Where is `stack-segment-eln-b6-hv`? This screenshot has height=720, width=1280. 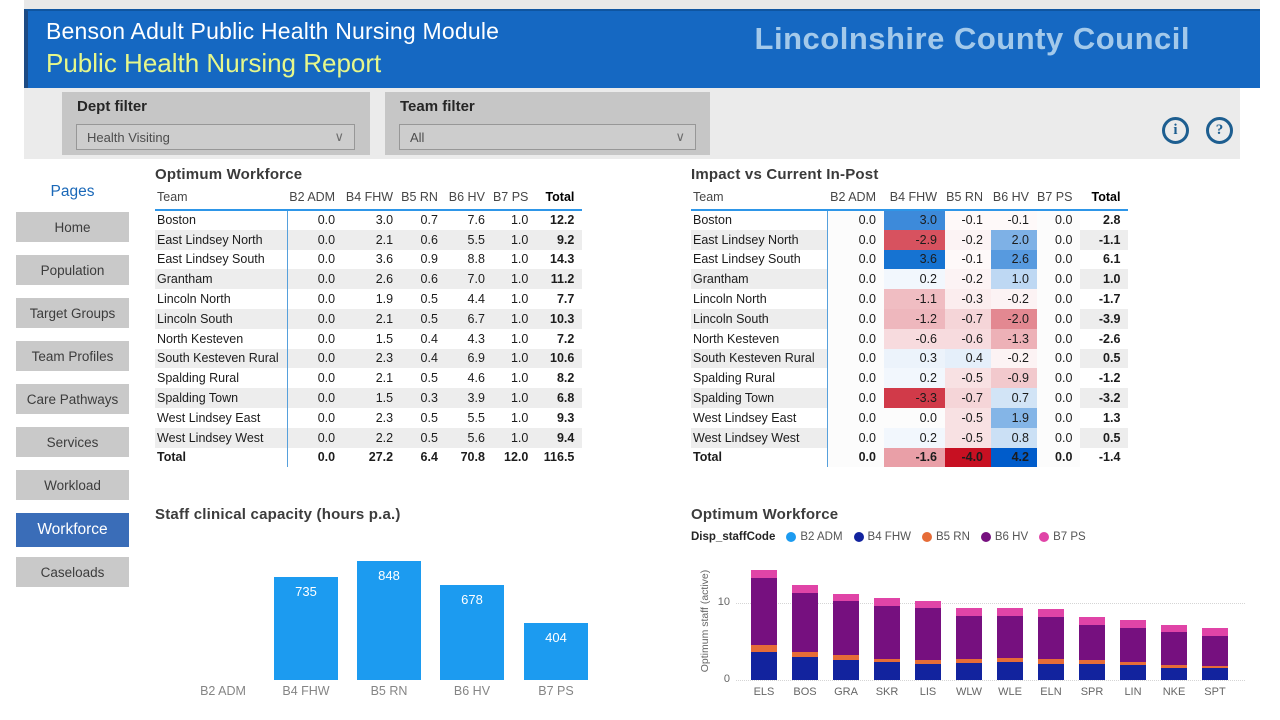
stack-segment-eln-b6-hv is located at coordinates (1051, 638).